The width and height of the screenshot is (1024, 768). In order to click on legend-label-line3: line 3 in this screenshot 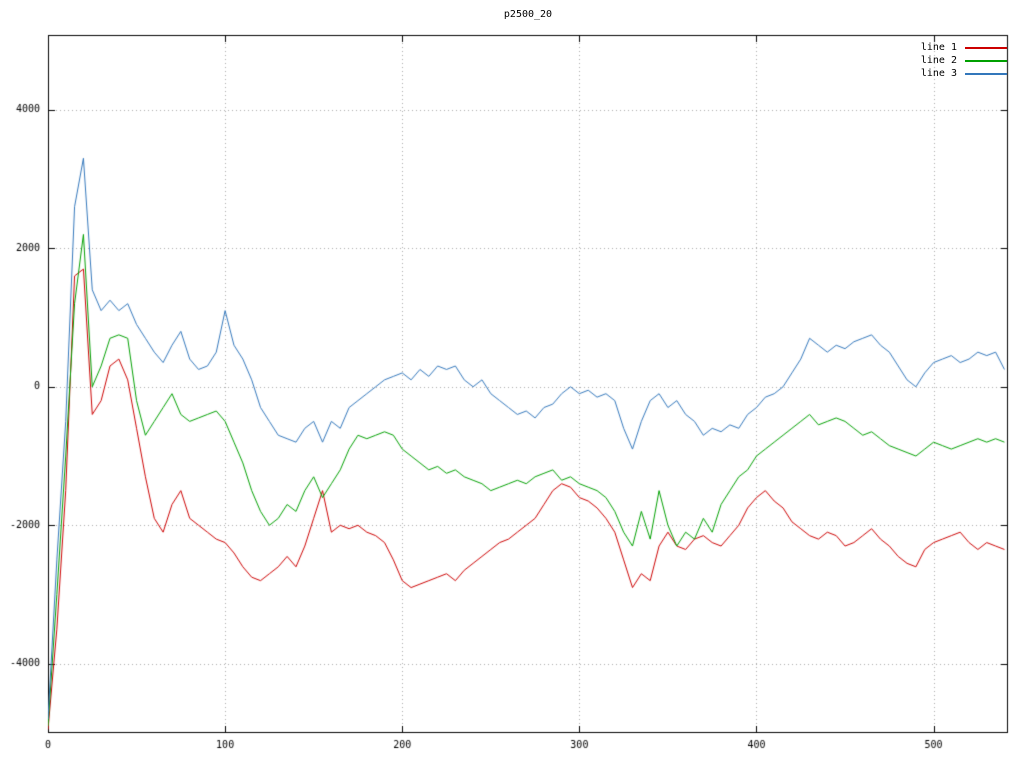, I will do `click(938, 73)`.